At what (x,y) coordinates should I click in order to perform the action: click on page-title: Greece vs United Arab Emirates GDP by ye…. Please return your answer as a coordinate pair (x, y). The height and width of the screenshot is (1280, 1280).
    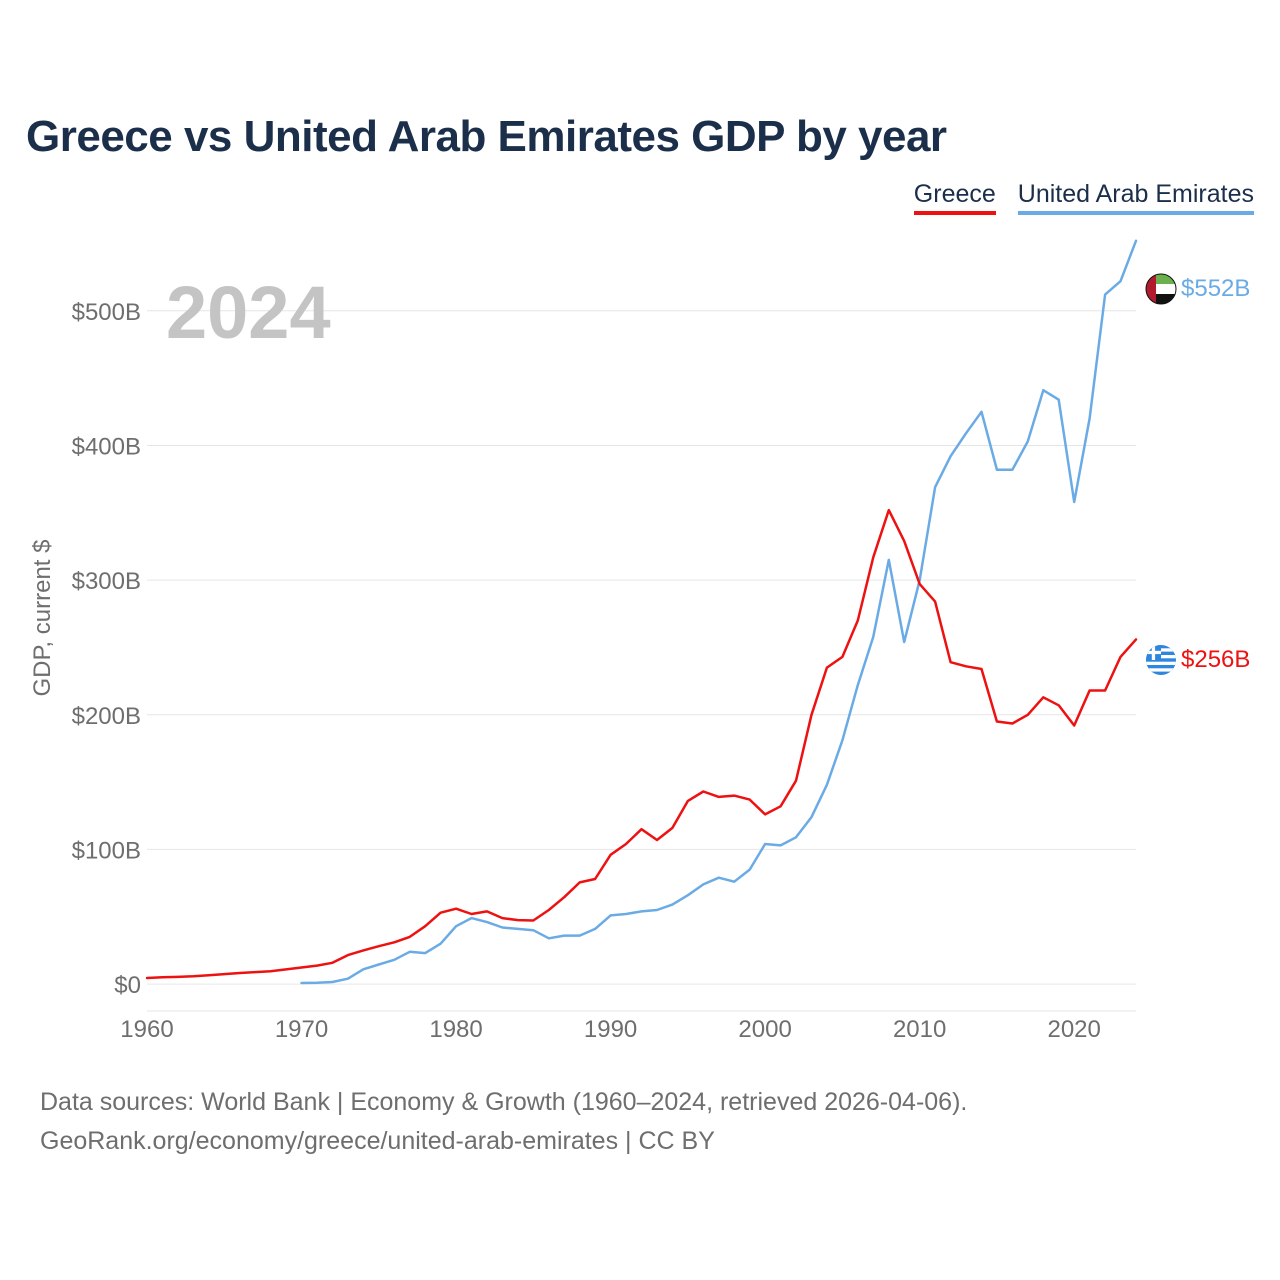
    Looking at the image, I should click on (486, 136).